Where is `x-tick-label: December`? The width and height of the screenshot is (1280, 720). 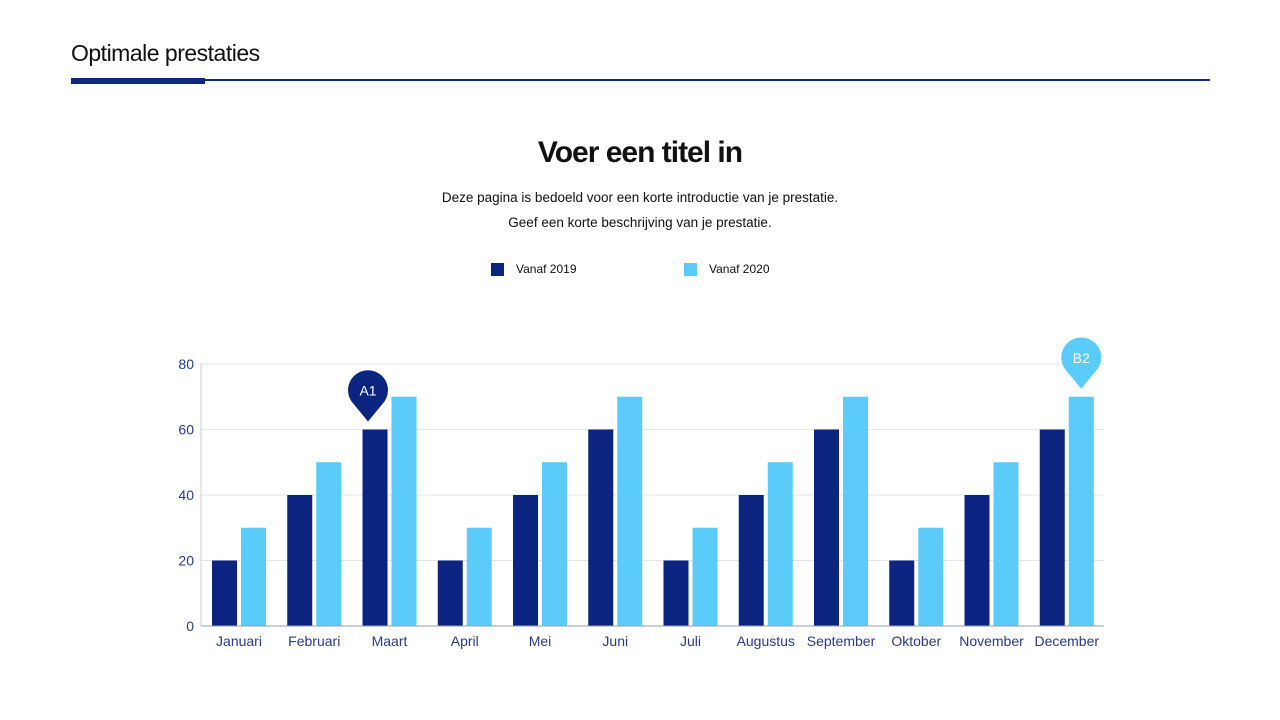 x-tick-label: December is located at coordinates (1066, 641).